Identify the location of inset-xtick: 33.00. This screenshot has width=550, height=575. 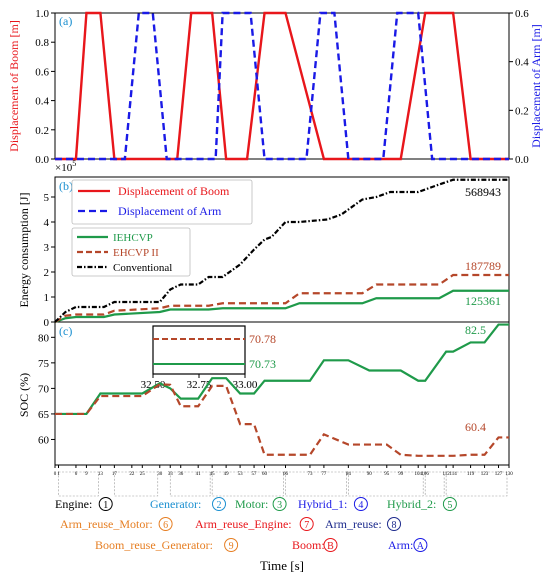
(245, 385).